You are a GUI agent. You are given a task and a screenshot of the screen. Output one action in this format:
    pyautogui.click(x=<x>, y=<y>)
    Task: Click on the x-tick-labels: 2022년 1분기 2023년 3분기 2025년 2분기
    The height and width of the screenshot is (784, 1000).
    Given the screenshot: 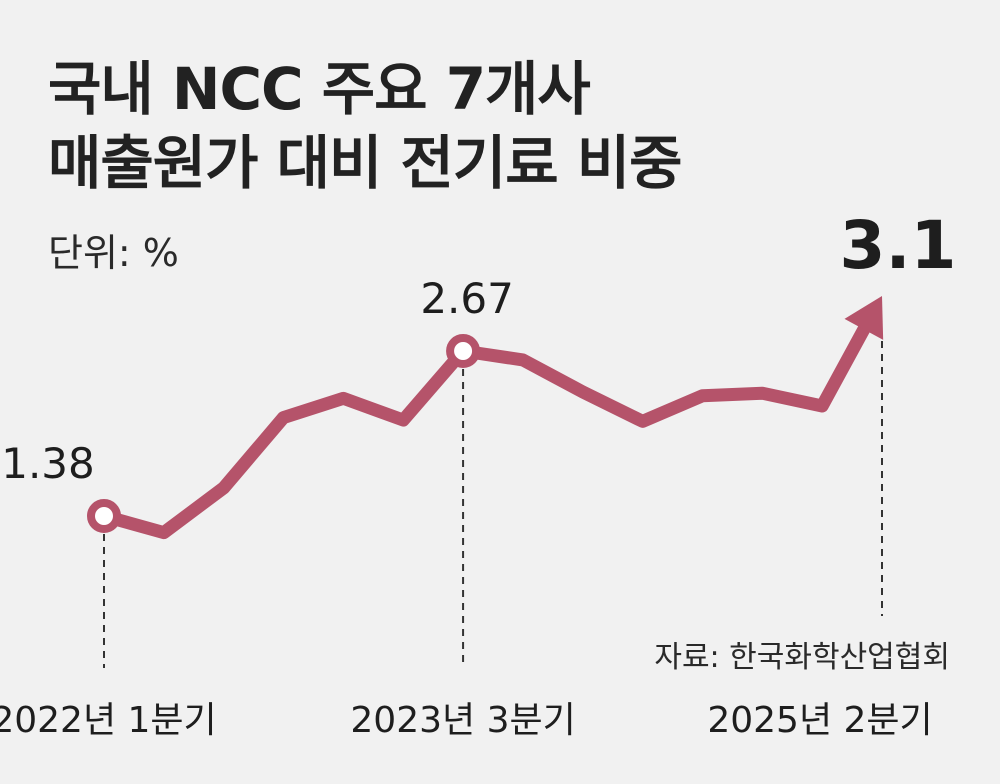 What is the action you would take?
    pyautogui.click(x=466, y=720)
    